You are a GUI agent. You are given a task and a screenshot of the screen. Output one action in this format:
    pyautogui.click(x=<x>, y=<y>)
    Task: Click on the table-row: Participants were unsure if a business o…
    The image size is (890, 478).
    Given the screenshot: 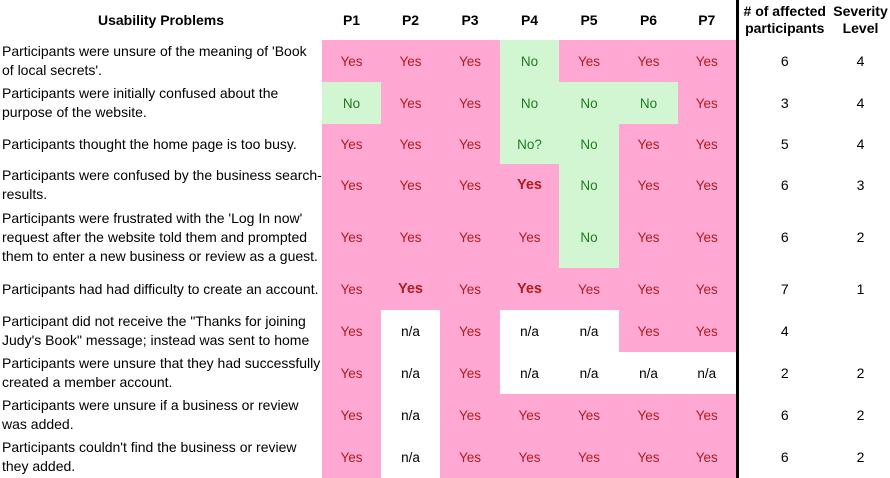 What is the action you would take?
    pyautogui.click(x=445, y=415)
    